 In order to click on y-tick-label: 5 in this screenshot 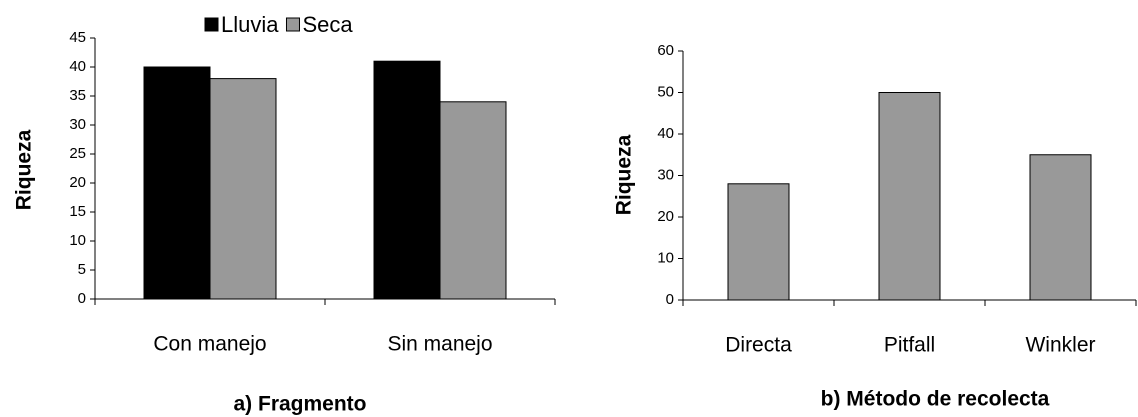, I will do `click(82, 269)`.